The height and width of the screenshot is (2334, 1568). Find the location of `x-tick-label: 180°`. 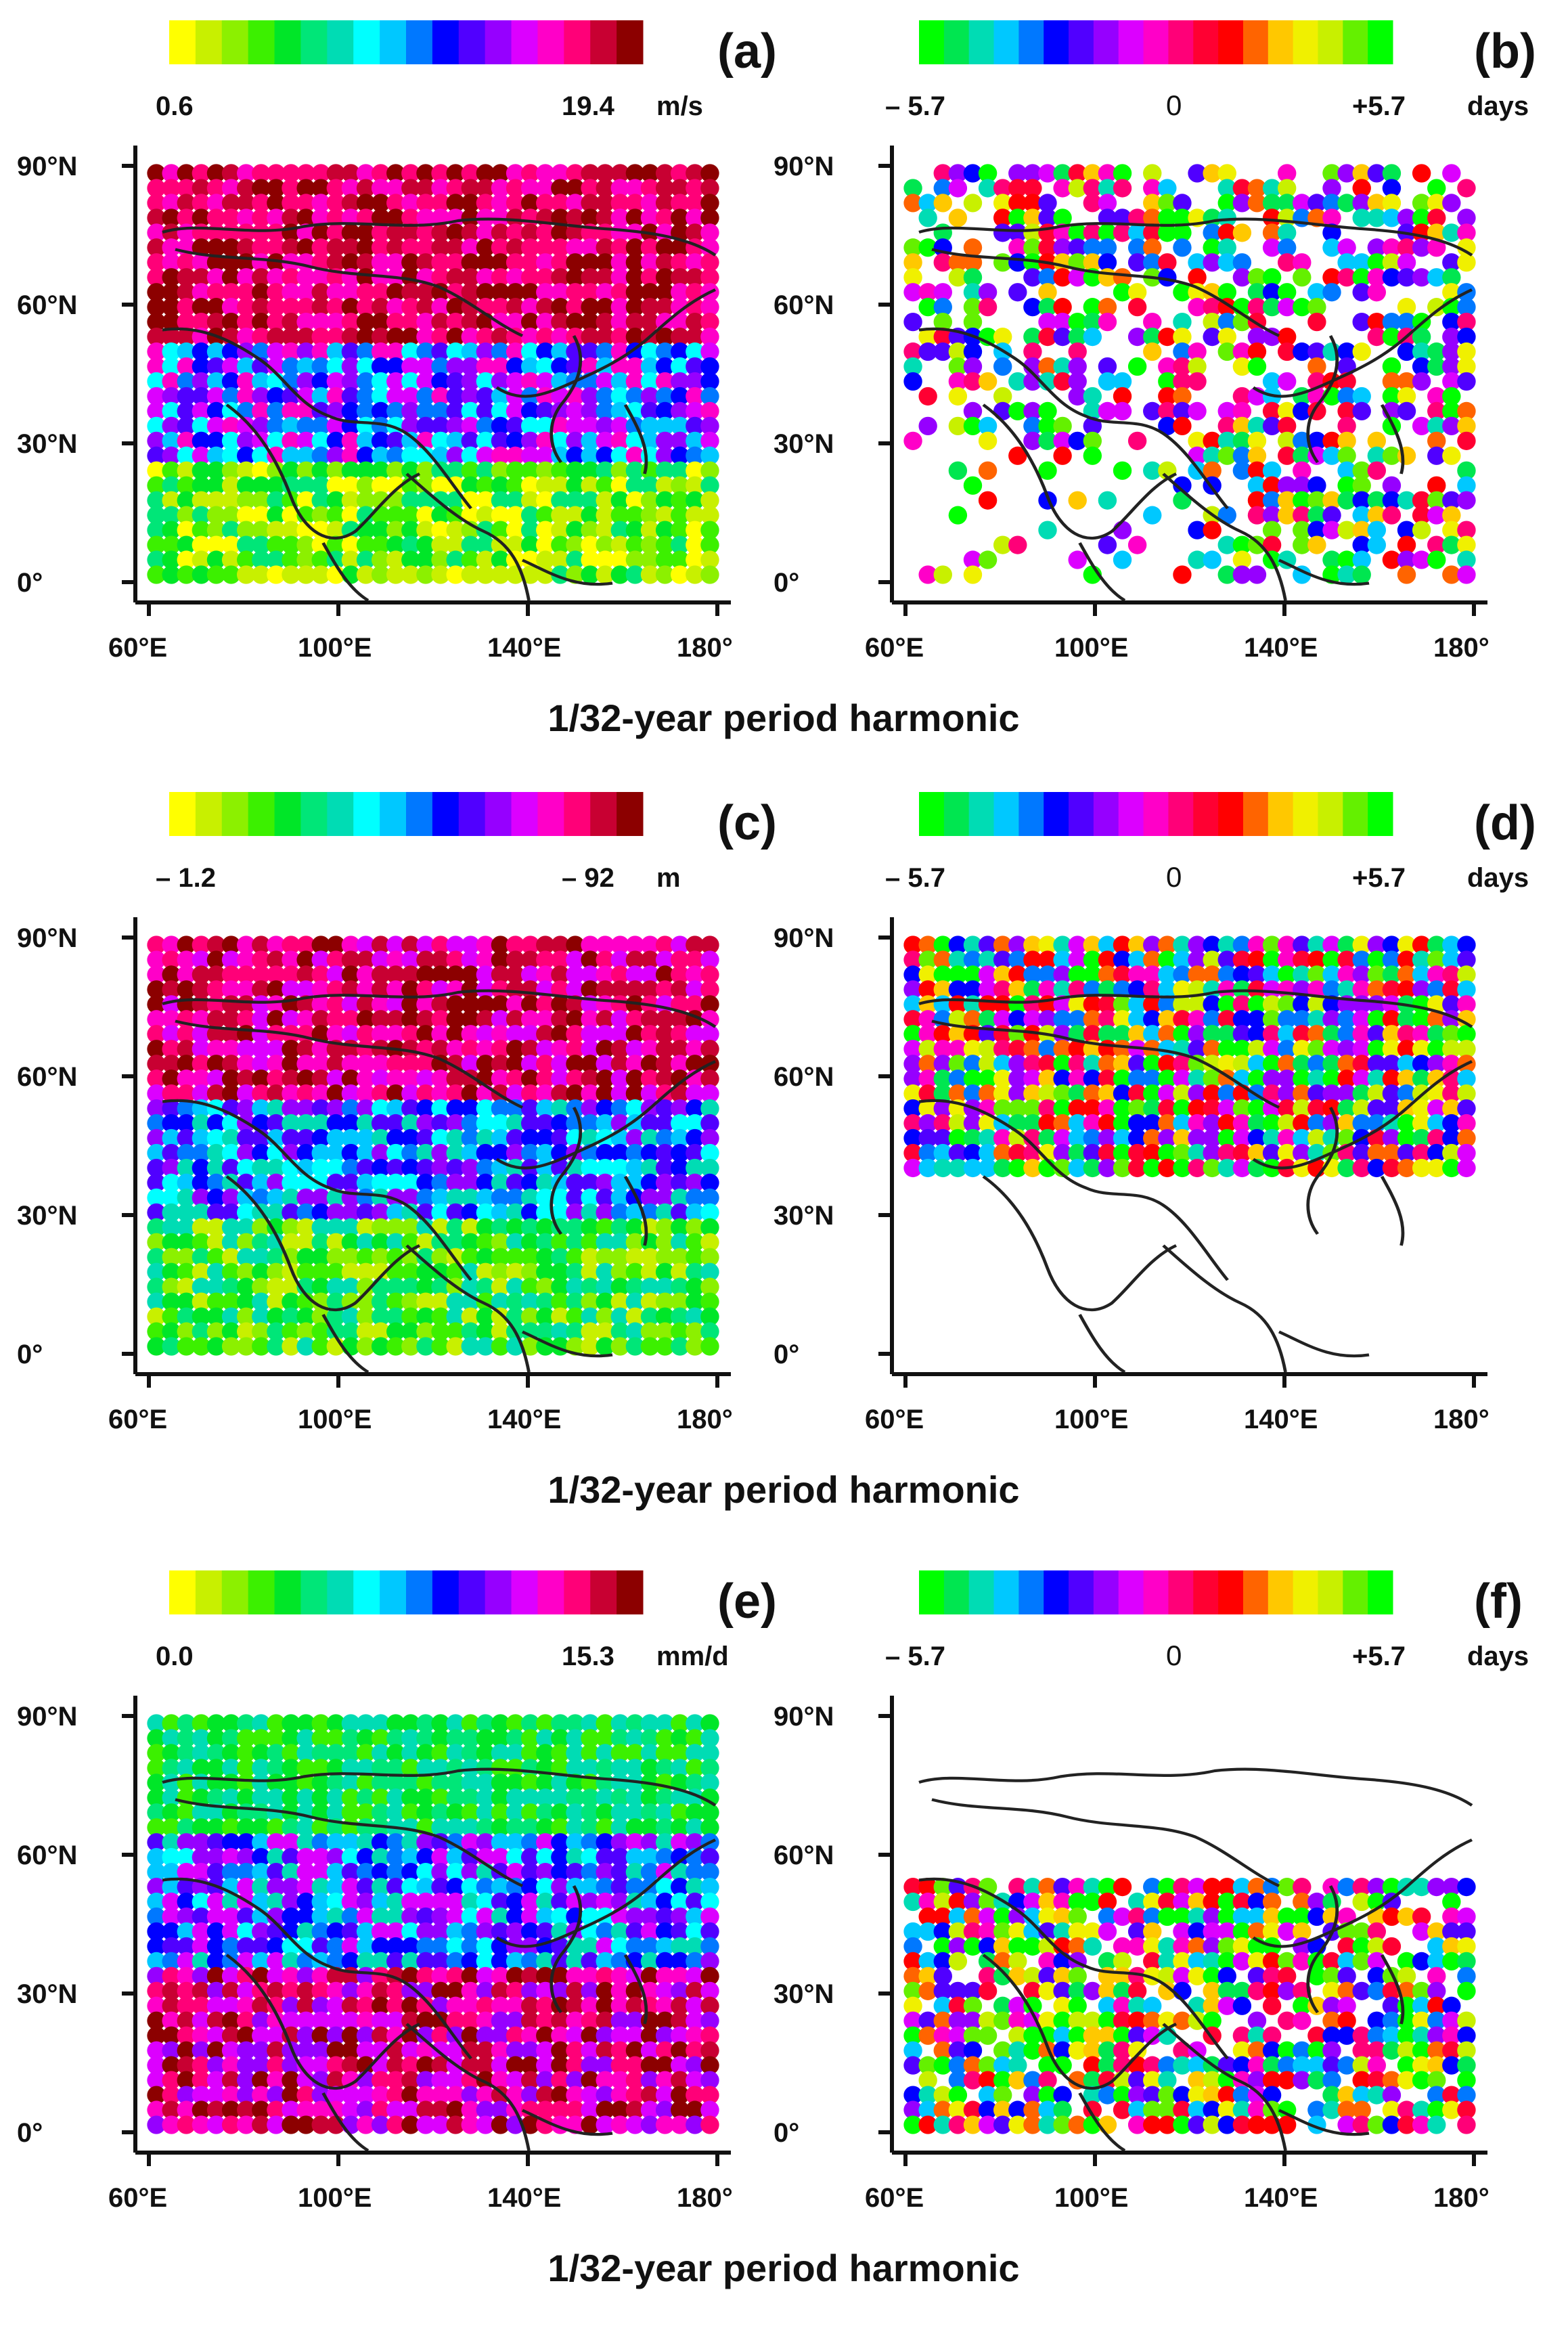

x-tick-label: 180° is located at coordinates (705, 2198).